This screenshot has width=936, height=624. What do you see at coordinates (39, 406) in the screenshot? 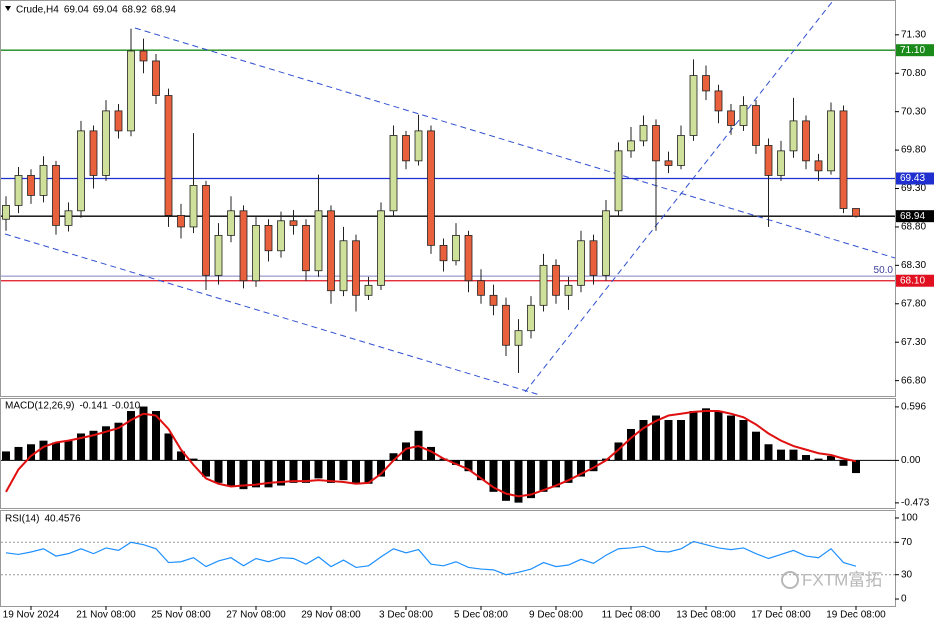
I see `panel-title: MACD(12,26,9)` at bounding box center [39, 406].